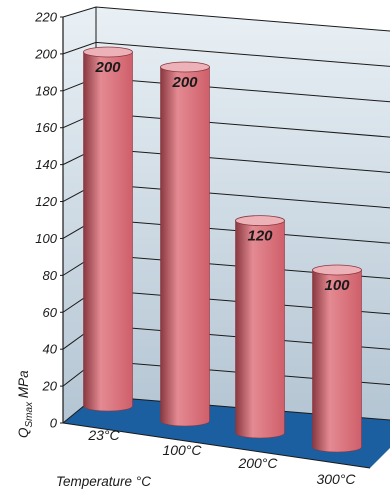 This screenshot has height=491, width=390. What do you see at coordinates (182, 450) in the screenshot?
I see `x-tick-label: 100°C` at bounding box center [182, 450].